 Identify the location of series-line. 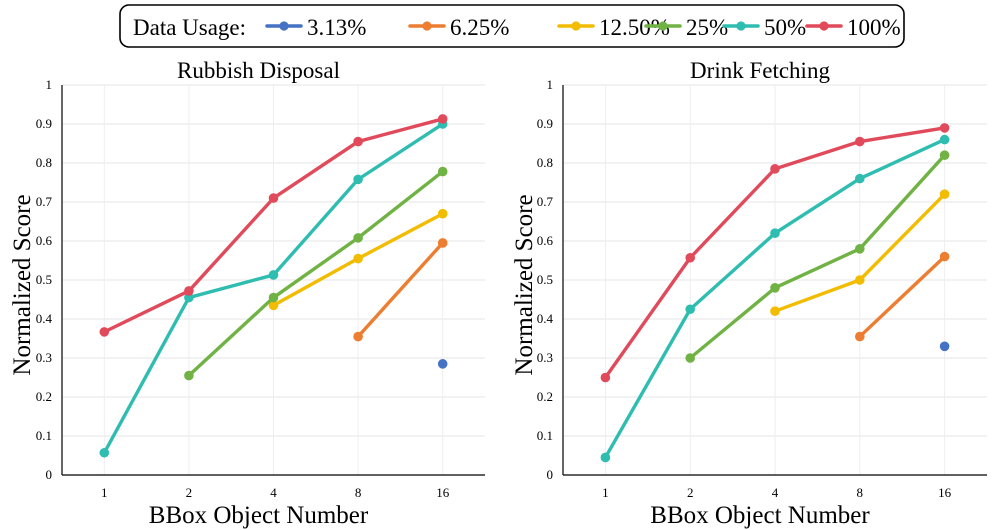
(400, 290).